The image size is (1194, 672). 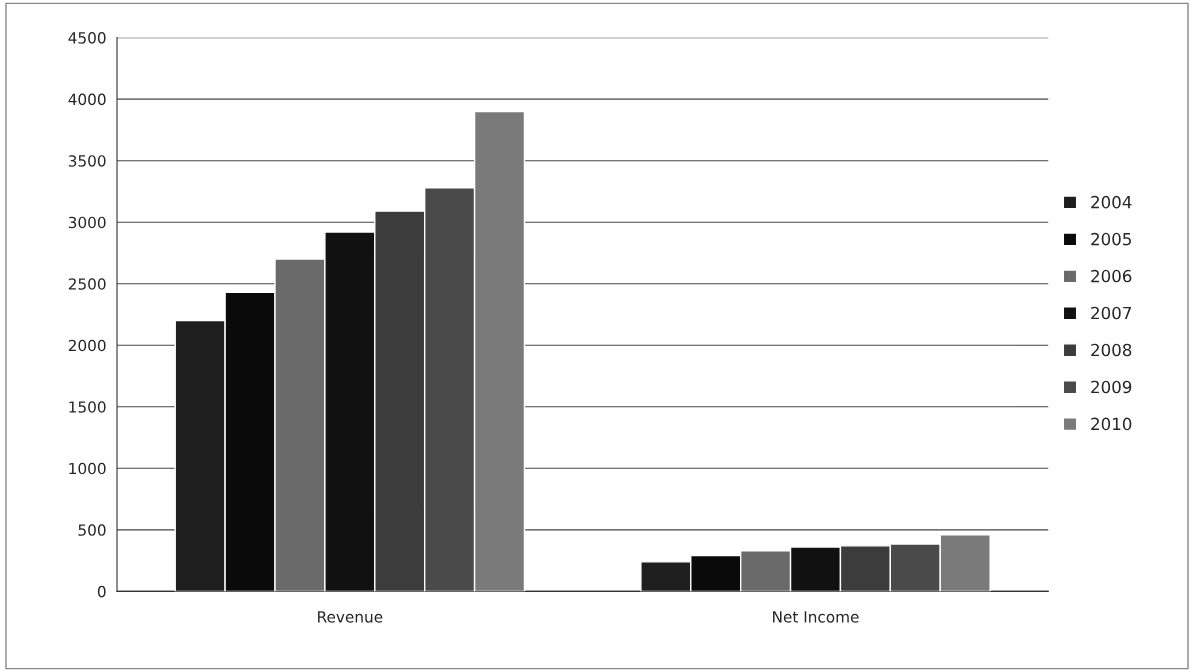 What do you see at coordinates (87, 38) in the screenshot?
I see `y-tick-label: 4500` at bounding box center [87, 38].